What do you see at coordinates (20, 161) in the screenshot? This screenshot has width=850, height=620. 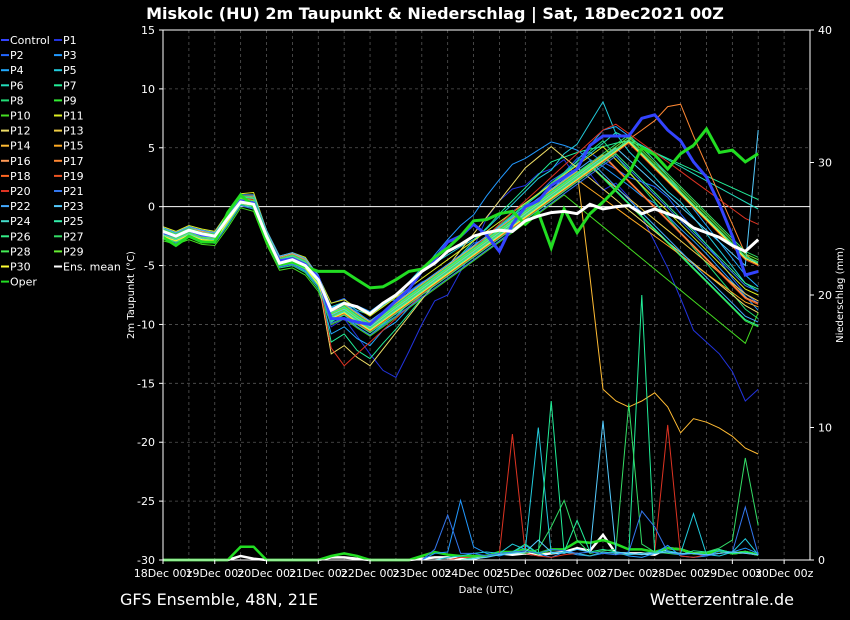 I see `legend-label: P16` at bounding box center [20, 161].